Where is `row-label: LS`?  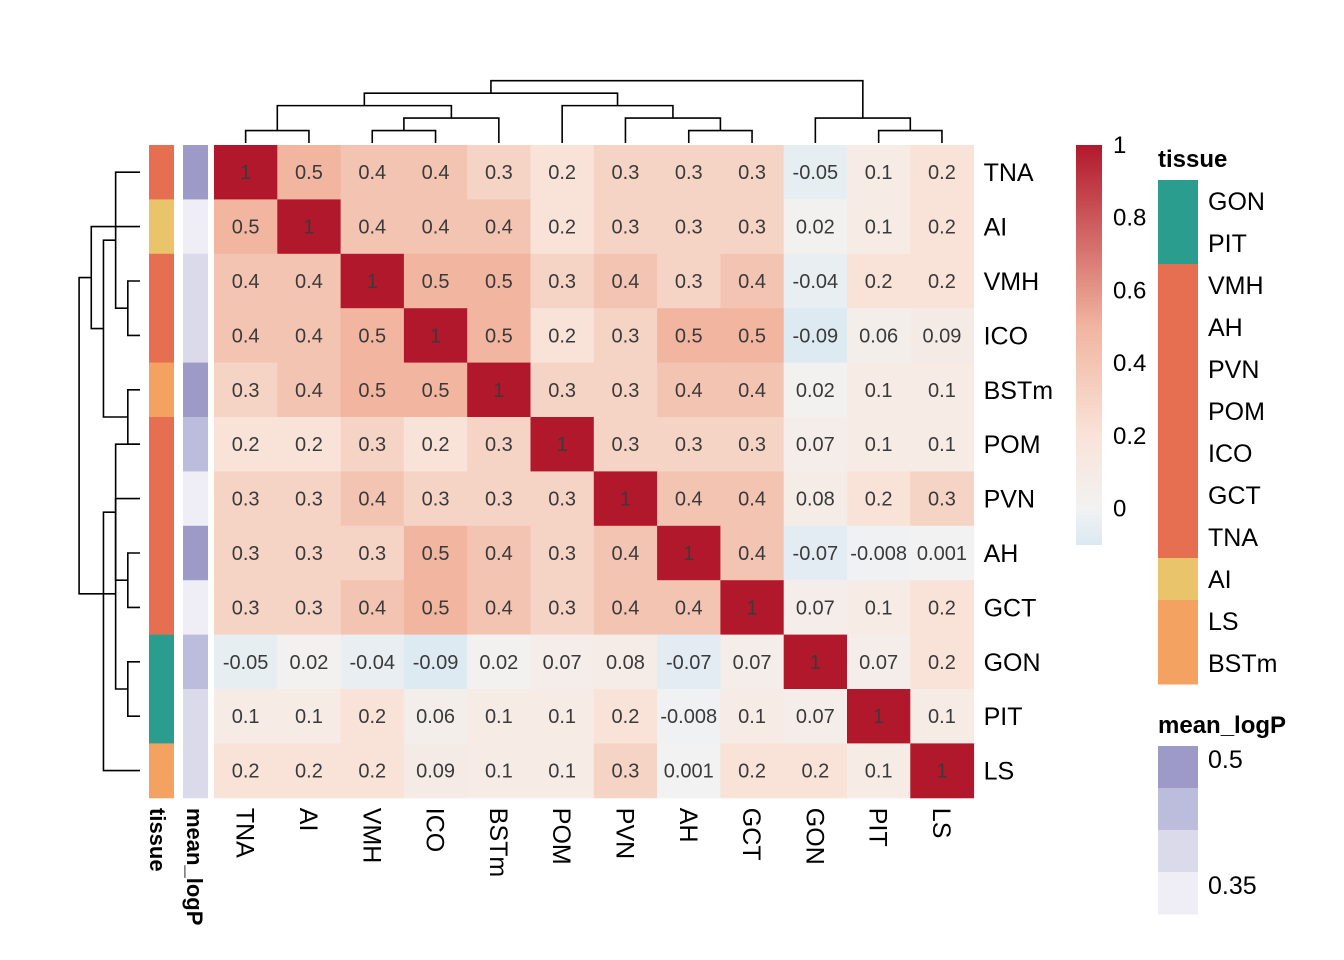 row-label: LS is located at coordinates (999, 772).